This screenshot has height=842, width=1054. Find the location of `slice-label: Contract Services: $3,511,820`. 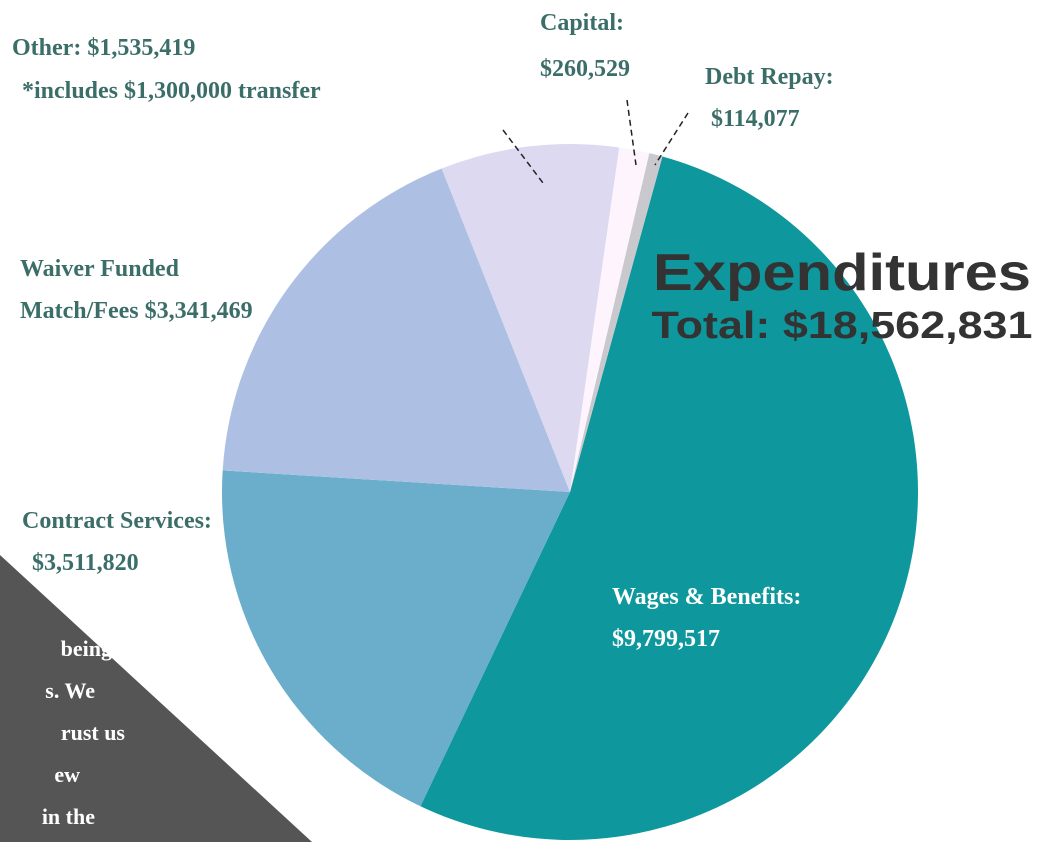

slice-label: Contract Services: $3,511,820 is located at coordinates (117, 542).